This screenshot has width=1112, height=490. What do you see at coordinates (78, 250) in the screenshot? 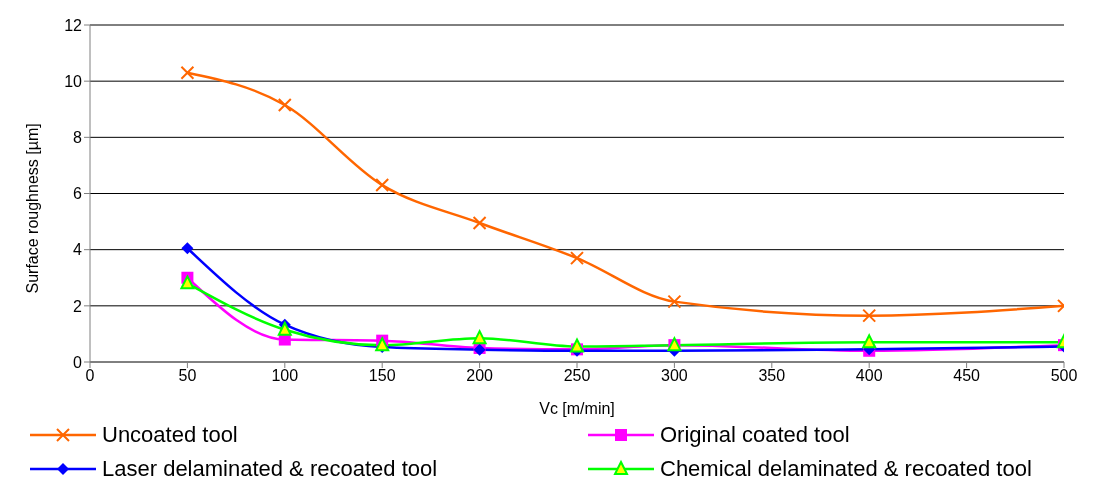
I see `y-tick-label: 4` at bounding box center [78, 250].